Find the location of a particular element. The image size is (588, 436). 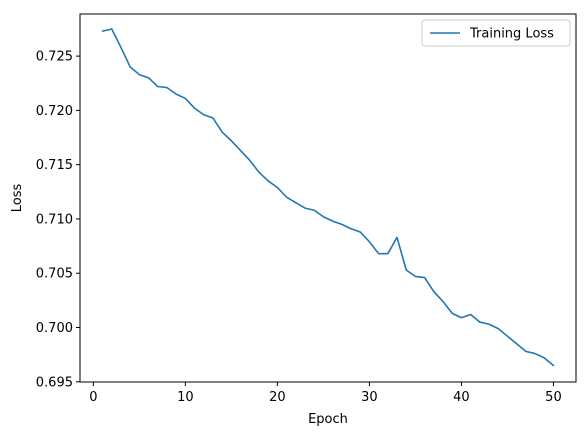

y-tick-label: 0.705 is located at coordinates (54, 274).